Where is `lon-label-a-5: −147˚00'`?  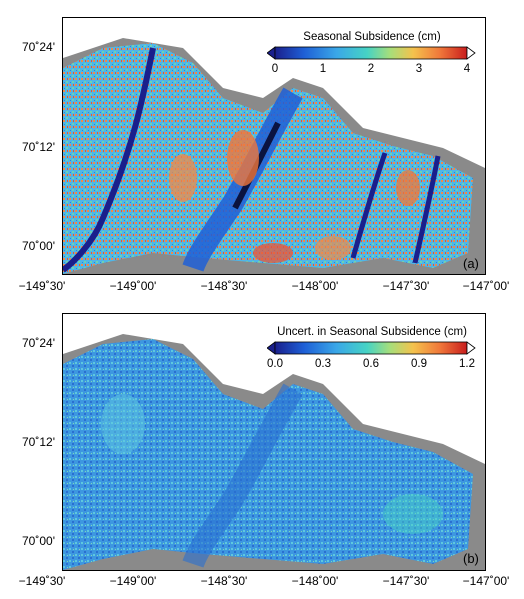 lon-label-a-5: −147˚00' is located at coordinates (486, 286).